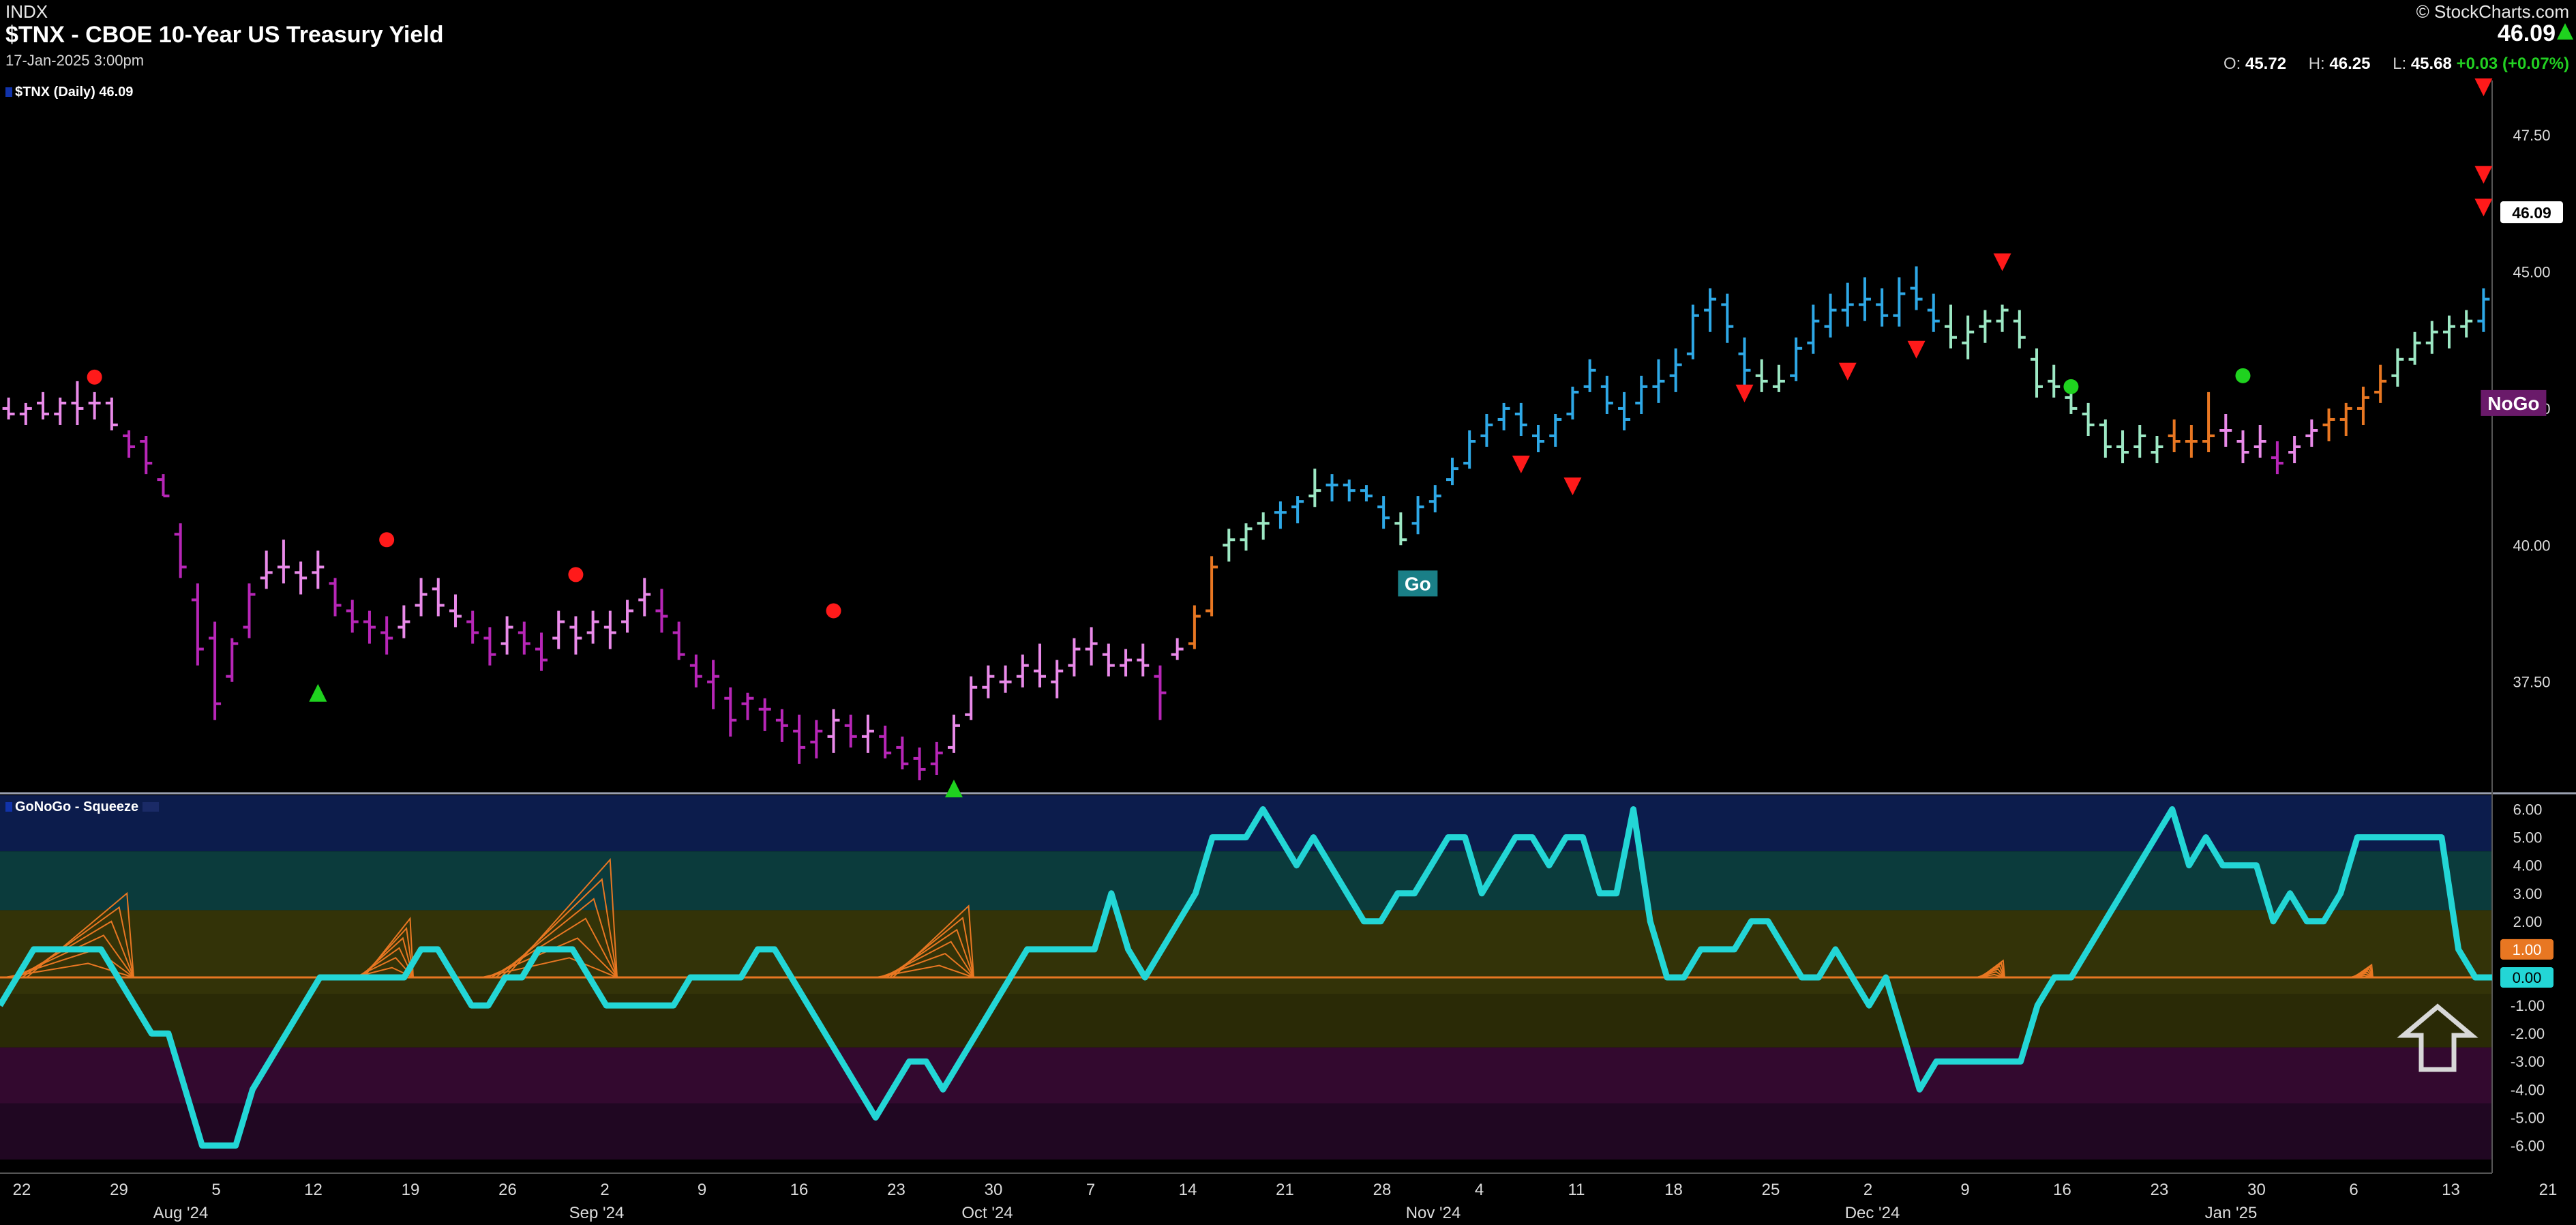 The height and width of the screenshot is (1225, 2576). I want to click on signal-label-box, so click(1418, 583).